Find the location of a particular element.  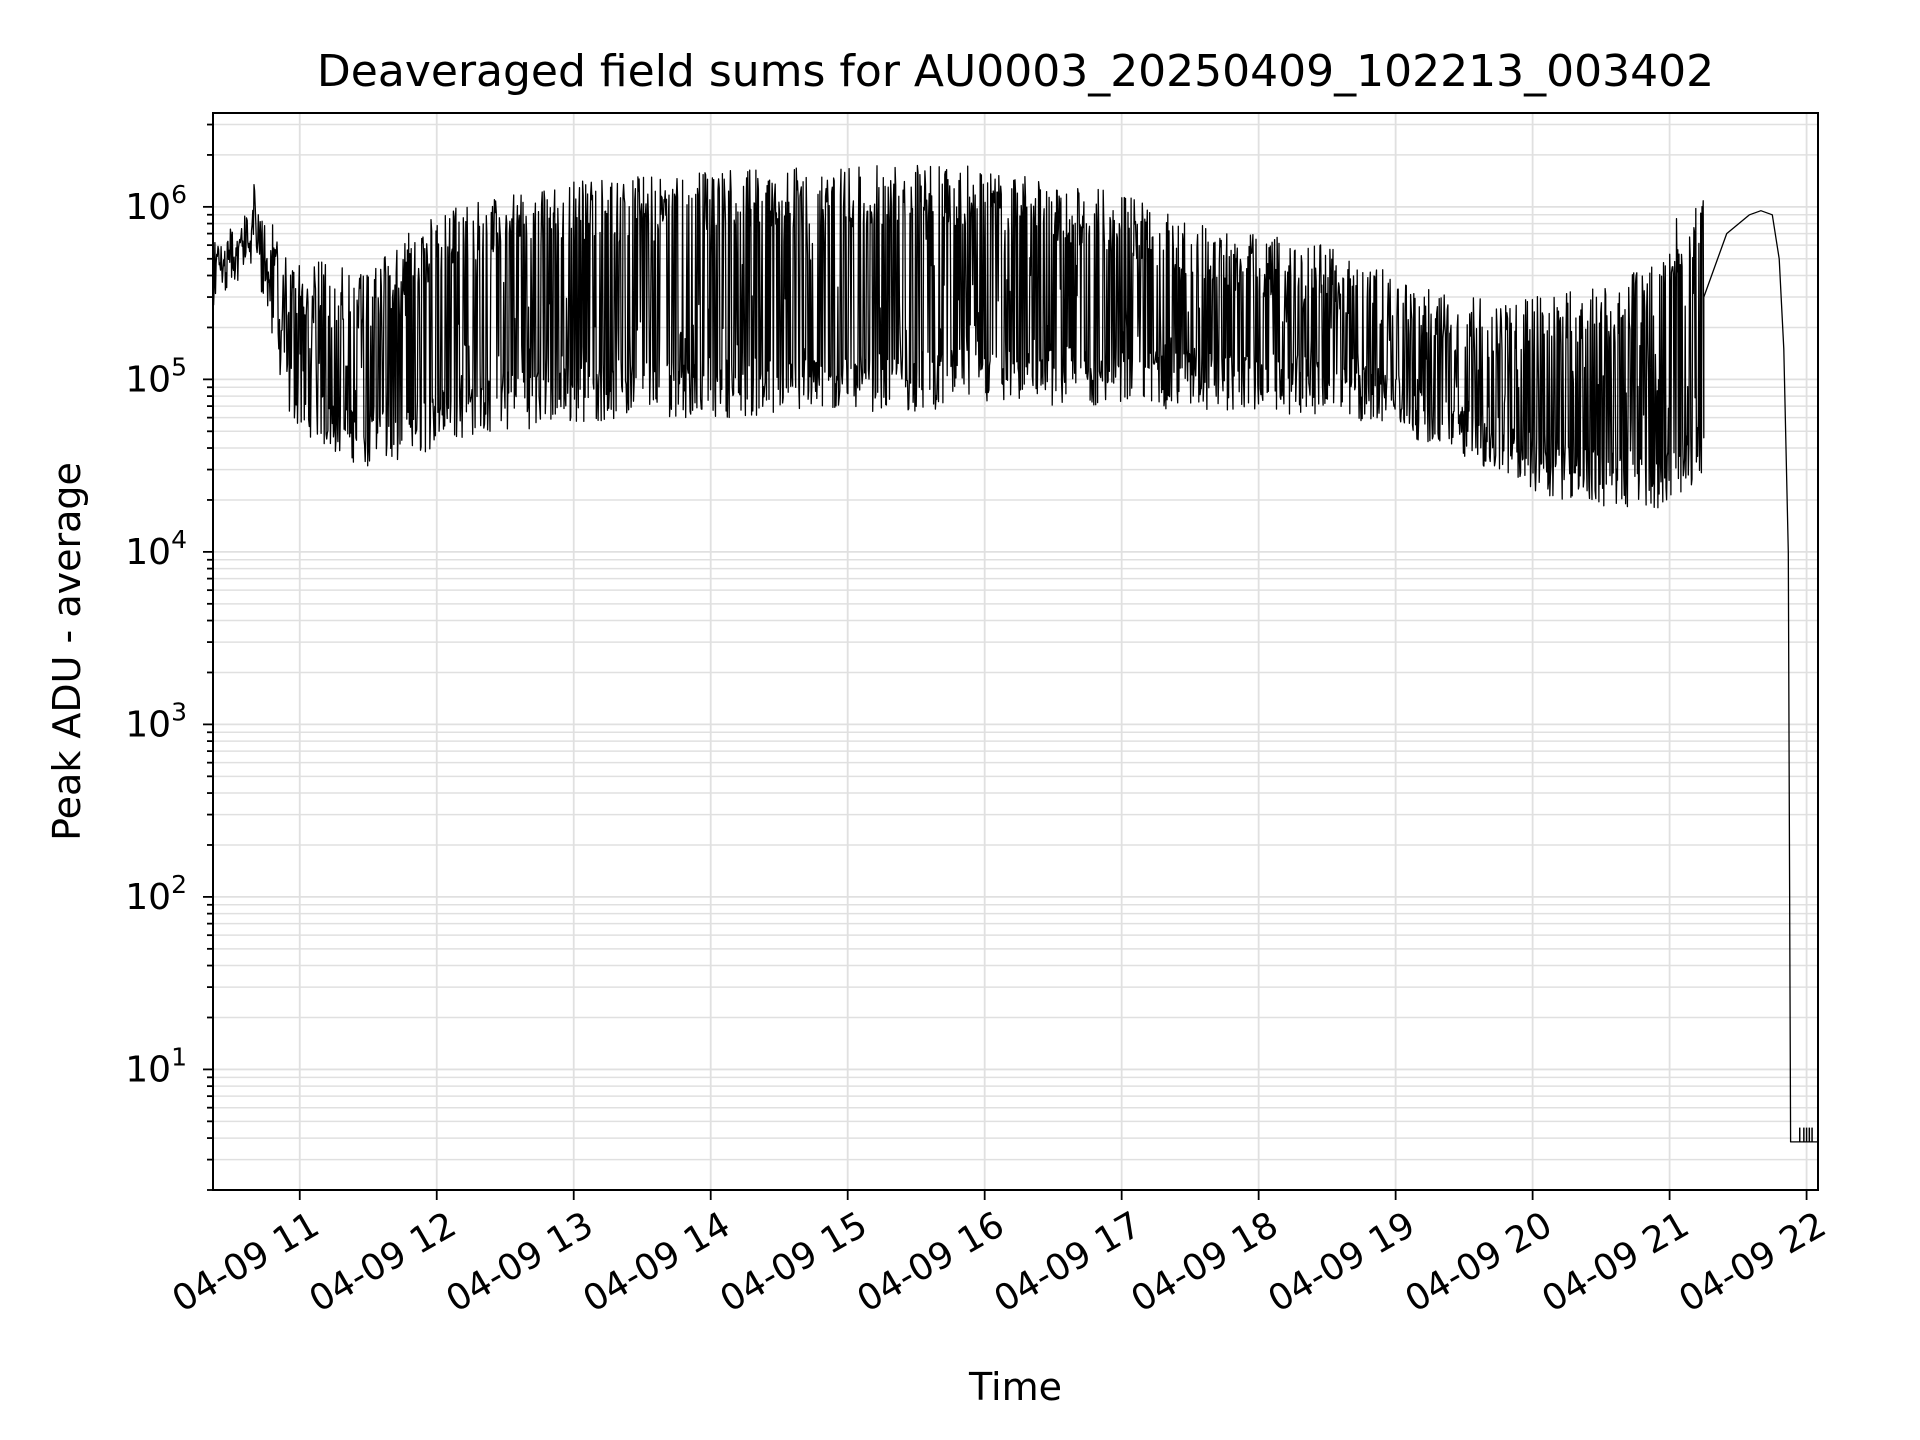

y-axis-label: Peak ADU - average is located at coordinates (67, 651).